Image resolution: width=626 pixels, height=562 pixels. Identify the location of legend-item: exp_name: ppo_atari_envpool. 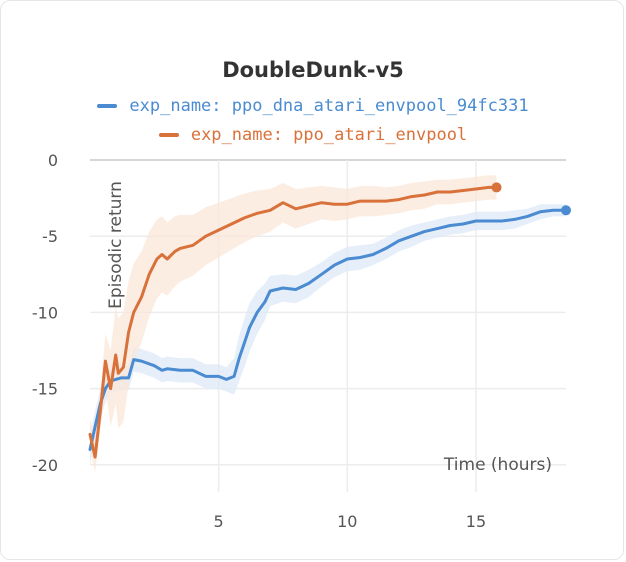
(313, 135).